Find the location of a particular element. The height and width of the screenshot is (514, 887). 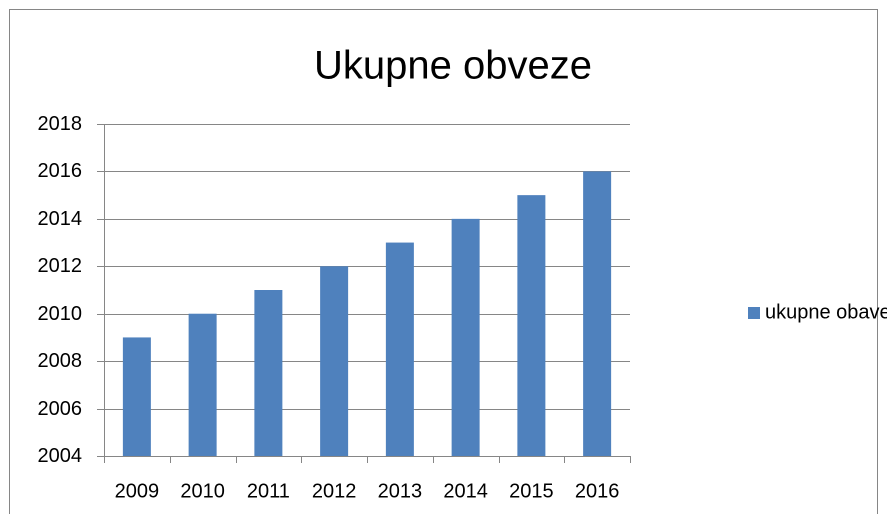

x-tick-label: 2011 is located at coordinates (268, 491).